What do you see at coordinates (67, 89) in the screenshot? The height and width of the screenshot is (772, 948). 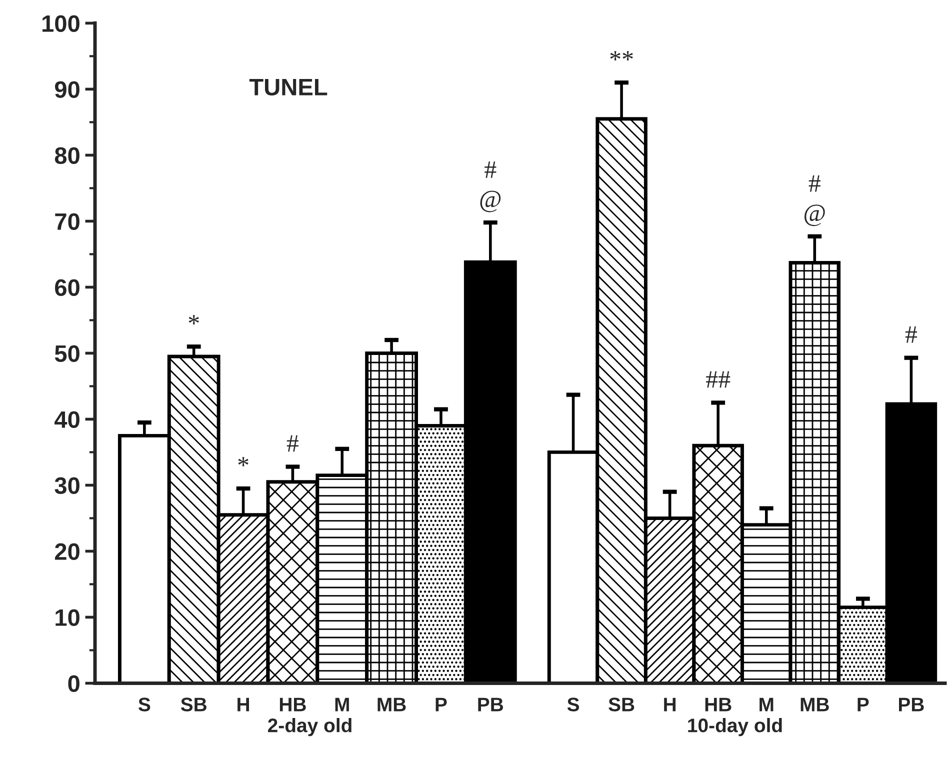 I see `y-tick-label: 90` at bounding box center [67, 89].